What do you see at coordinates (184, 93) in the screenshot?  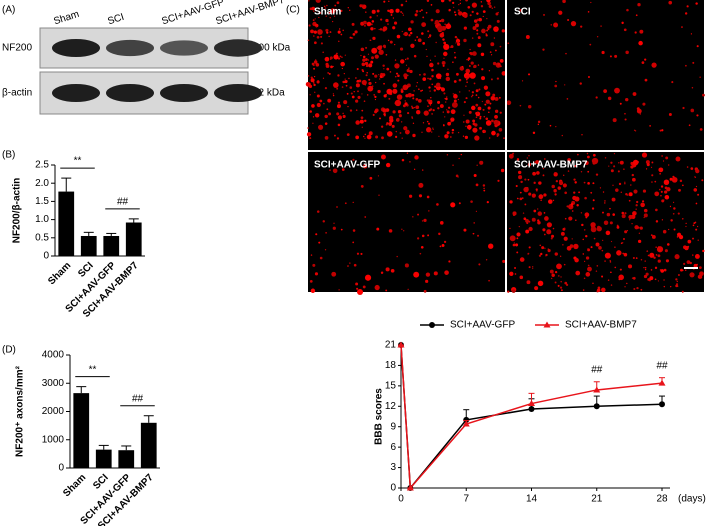 I see `blot-band` at bounding box center [184, 93].